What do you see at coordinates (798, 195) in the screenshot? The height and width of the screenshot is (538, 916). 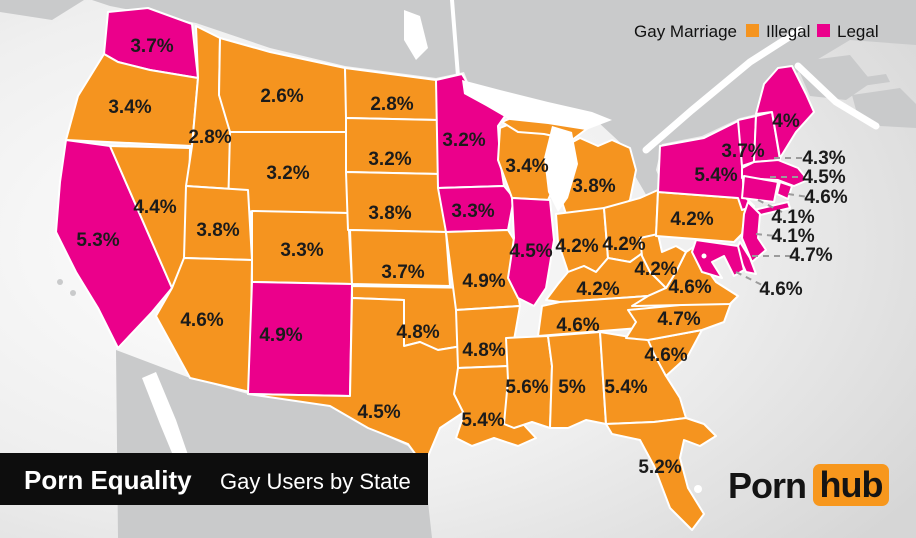 I see `callout-line-rhode-island` at bounding box center [798, 195].